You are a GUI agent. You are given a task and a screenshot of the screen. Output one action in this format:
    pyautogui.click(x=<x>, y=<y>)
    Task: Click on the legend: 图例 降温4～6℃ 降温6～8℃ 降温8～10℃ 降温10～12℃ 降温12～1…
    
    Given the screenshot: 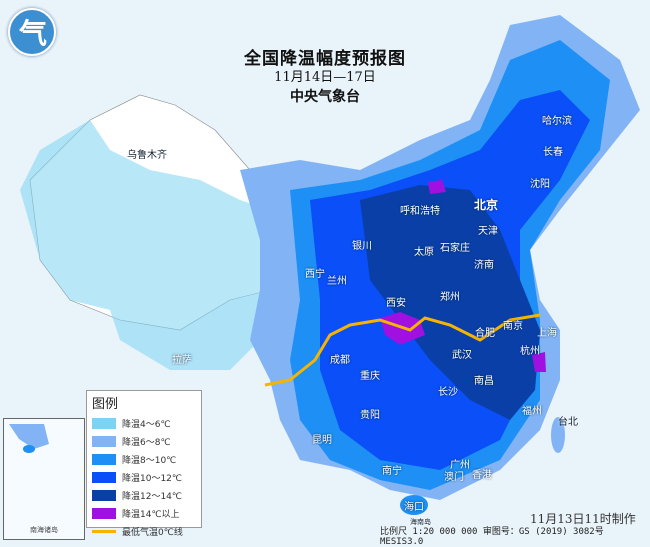 What is the action you would take?
    pyautogui.click(x=144, y=464)
    